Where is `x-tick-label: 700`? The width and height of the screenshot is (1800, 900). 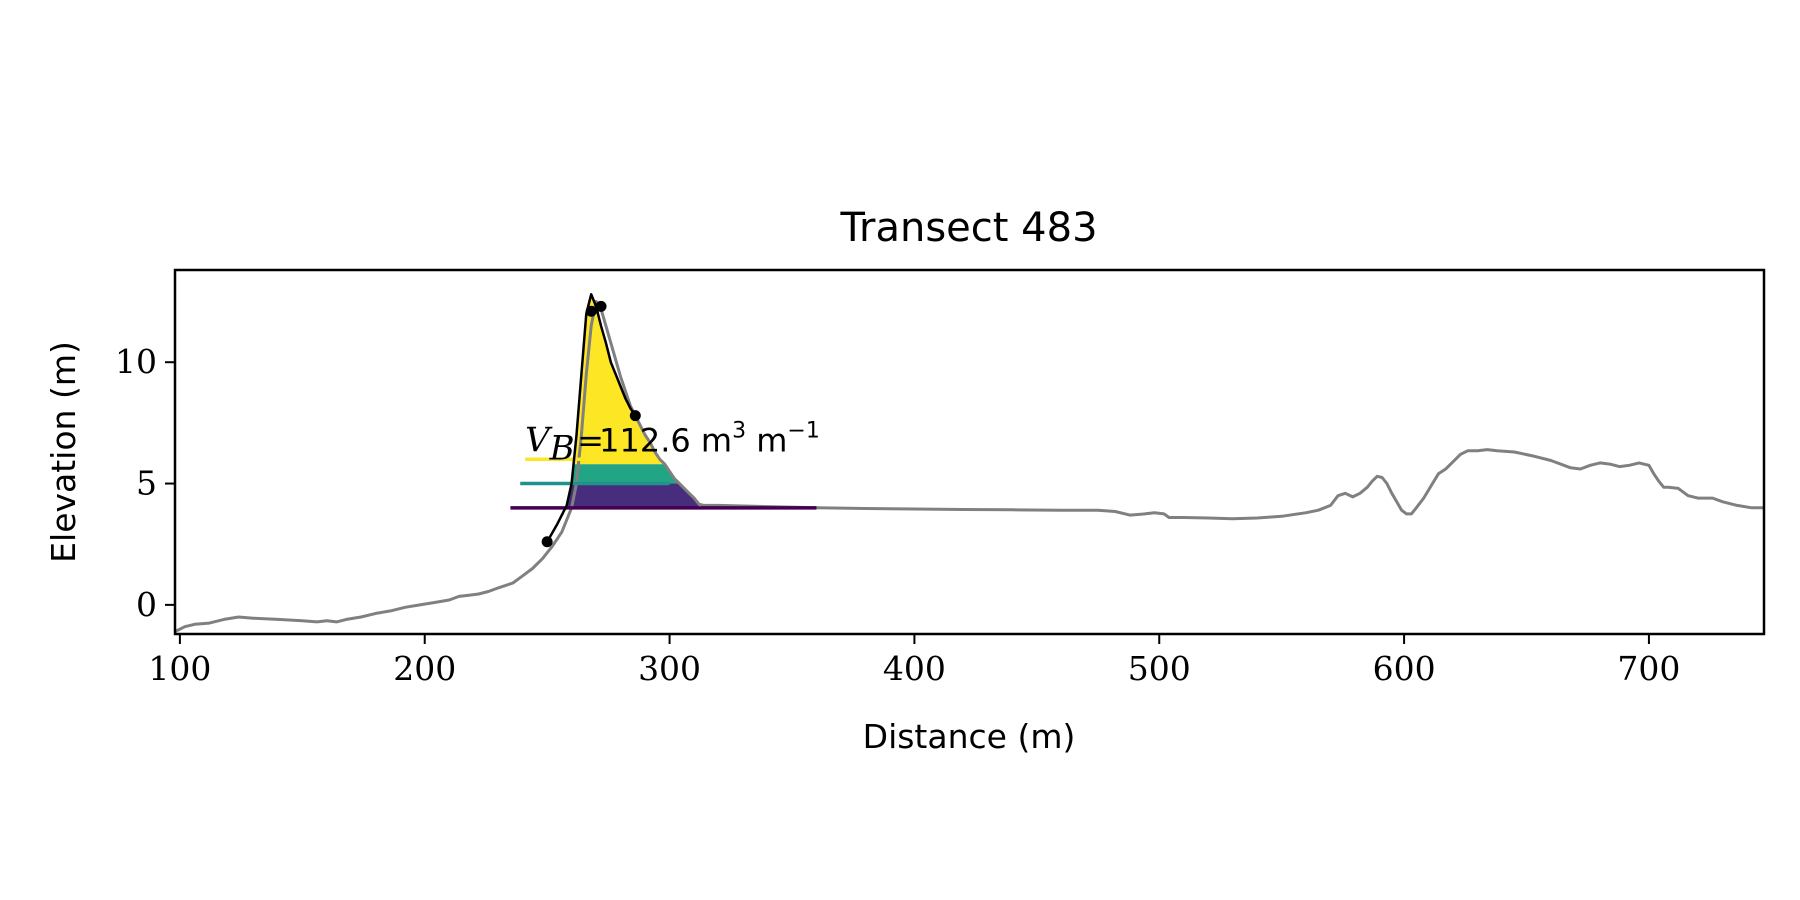 x-tick-label: 700 is located at coordinates (1648, 668).